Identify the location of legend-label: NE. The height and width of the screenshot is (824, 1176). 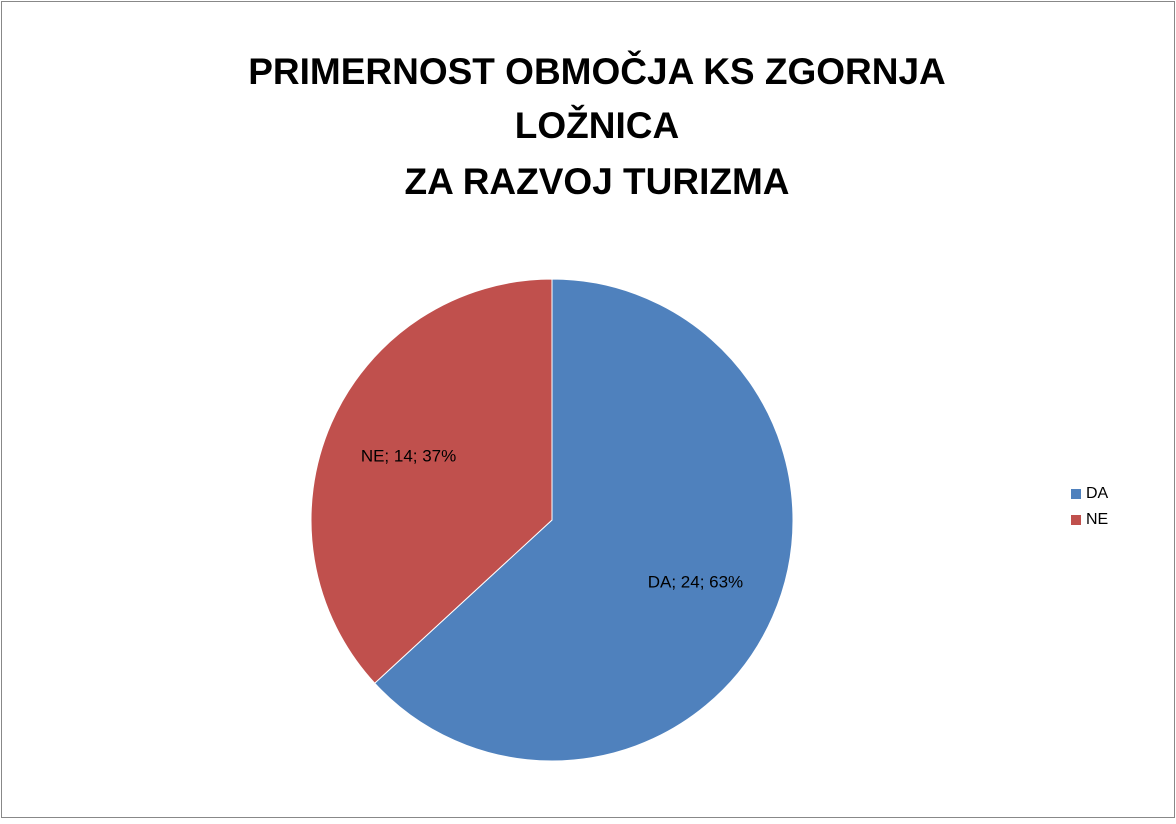
(1097, 519).